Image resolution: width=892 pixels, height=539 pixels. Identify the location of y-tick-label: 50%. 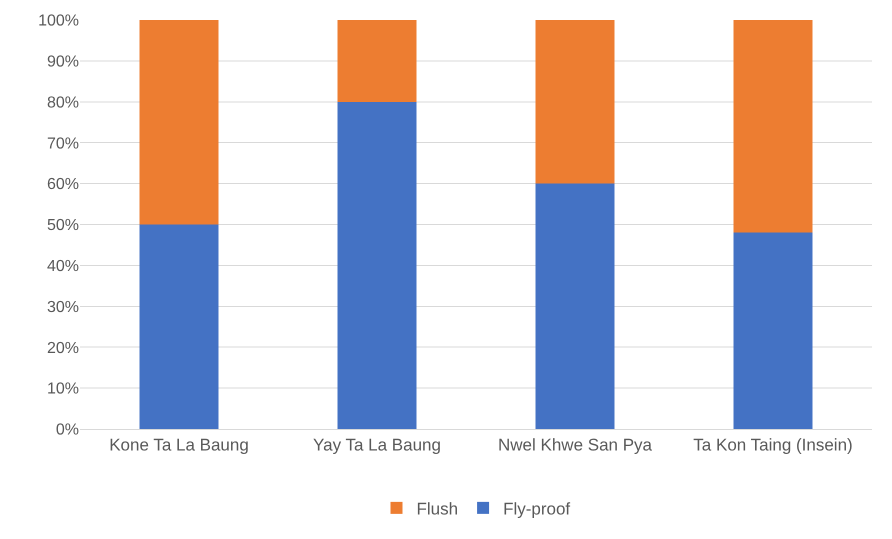
(62, 225).